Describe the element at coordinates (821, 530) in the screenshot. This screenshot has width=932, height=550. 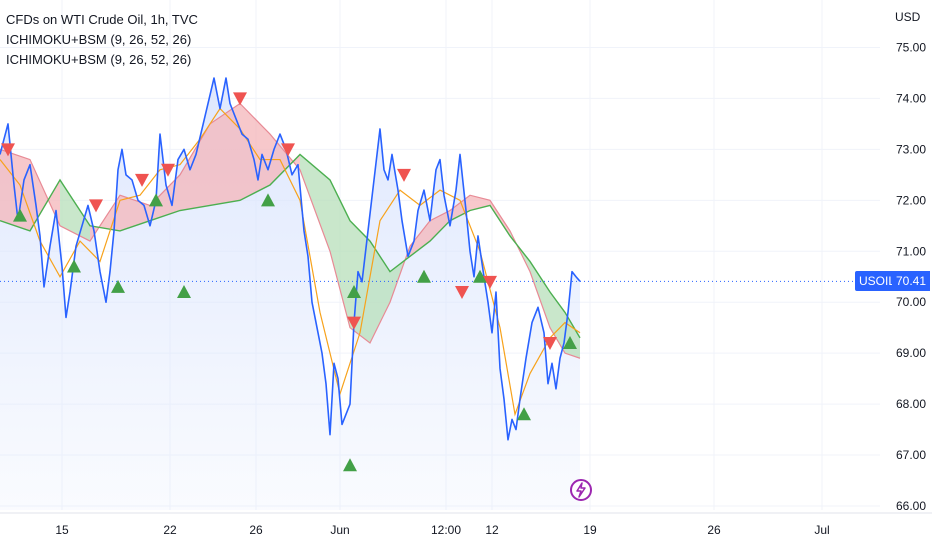
I see `x-tick-label: Jul` at that location.